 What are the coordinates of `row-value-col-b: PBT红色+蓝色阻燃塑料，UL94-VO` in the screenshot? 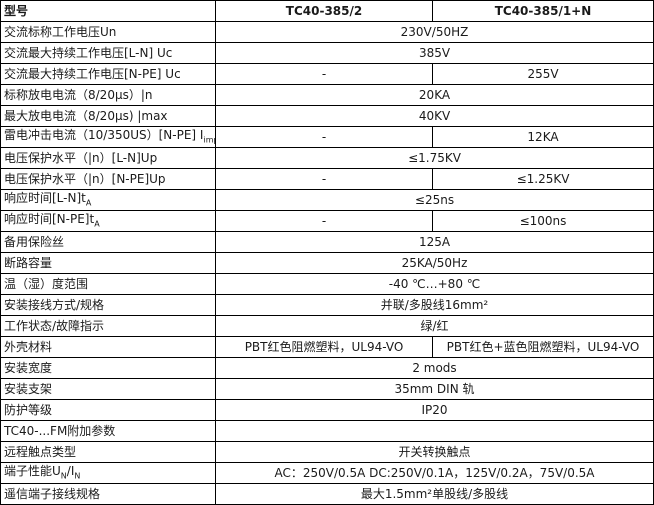 It's located at (543, 347).